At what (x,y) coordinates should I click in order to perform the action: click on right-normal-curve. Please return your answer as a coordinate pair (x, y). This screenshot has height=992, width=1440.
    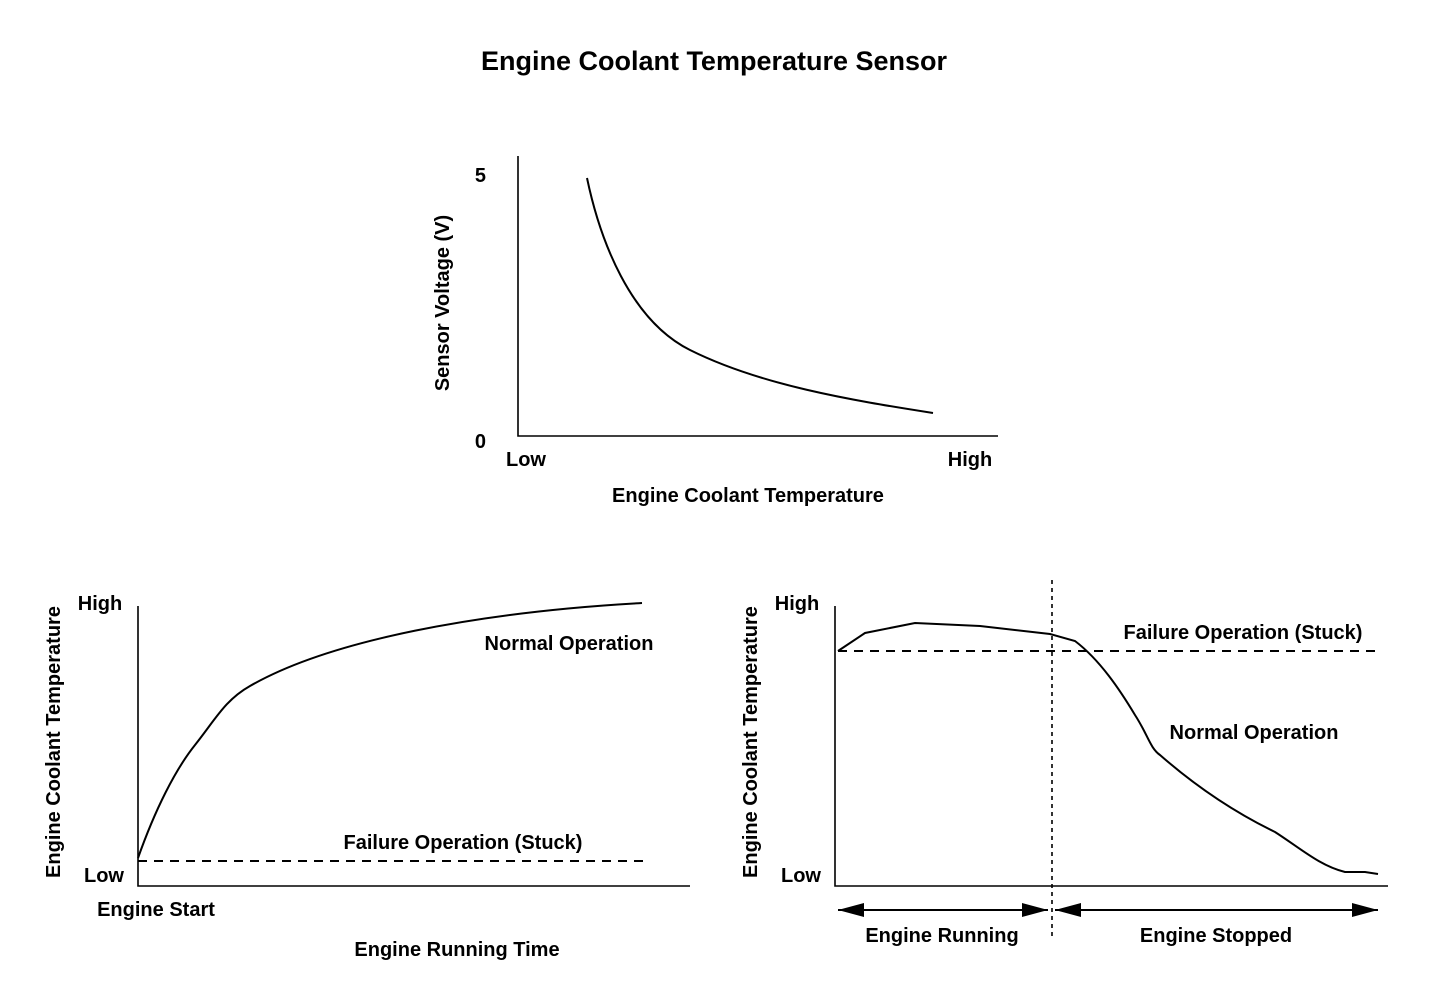
    Looking at the image, I should click on (1108, 748).